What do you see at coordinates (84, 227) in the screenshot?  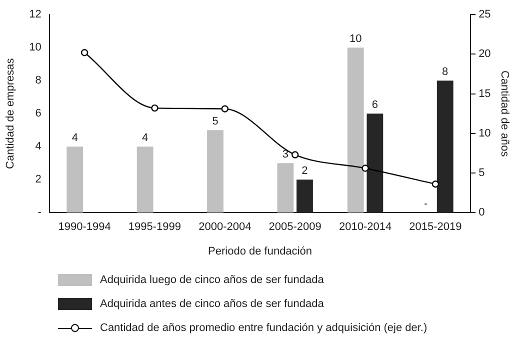 I see `x-tick-label: 1990-1994` at bounding box center [84, 227].